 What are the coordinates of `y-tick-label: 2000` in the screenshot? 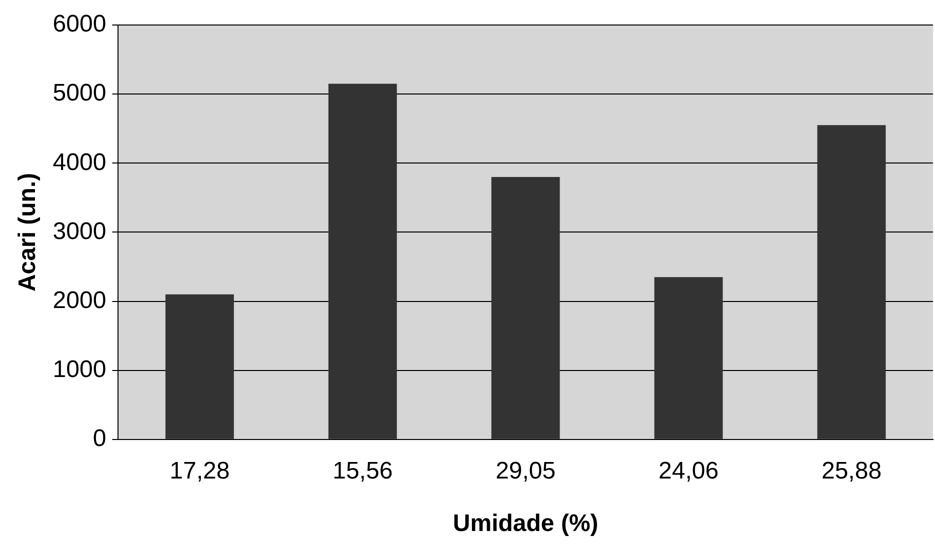 It's located at (79, 300).